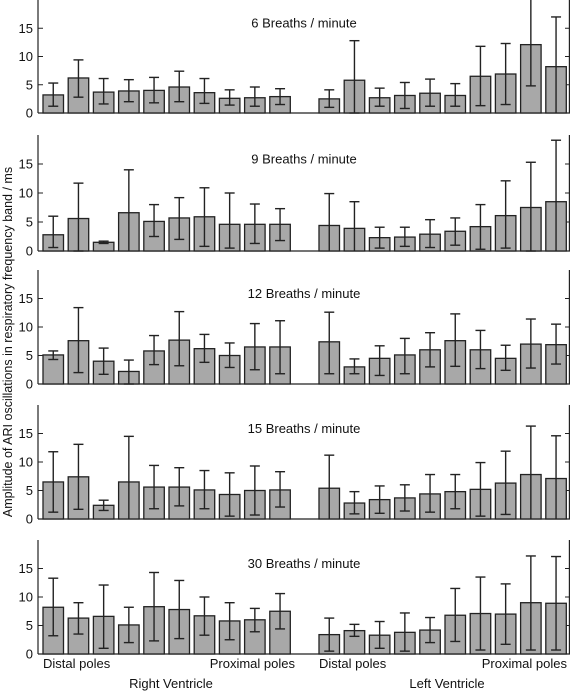  Describe the element at coordinates (525, 663) in the screenshot. I see `left-proximal-label: Proximal poles` at that location.